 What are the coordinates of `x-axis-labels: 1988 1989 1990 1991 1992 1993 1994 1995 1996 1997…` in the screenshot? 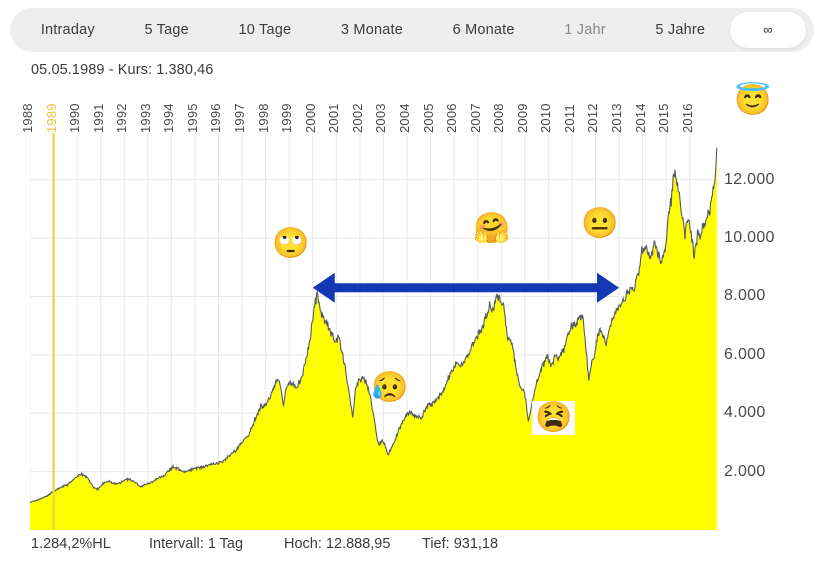 It's located at (369, 110).